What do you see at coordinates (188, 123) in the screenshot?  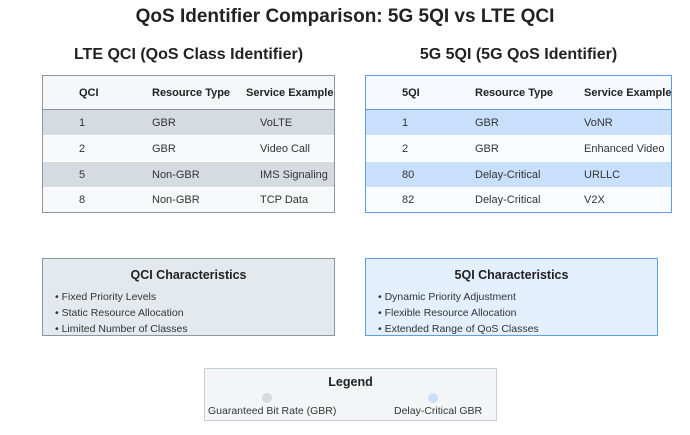 I see `table-row: 1 GBR VoLTE` at bounding box center [188, 123].